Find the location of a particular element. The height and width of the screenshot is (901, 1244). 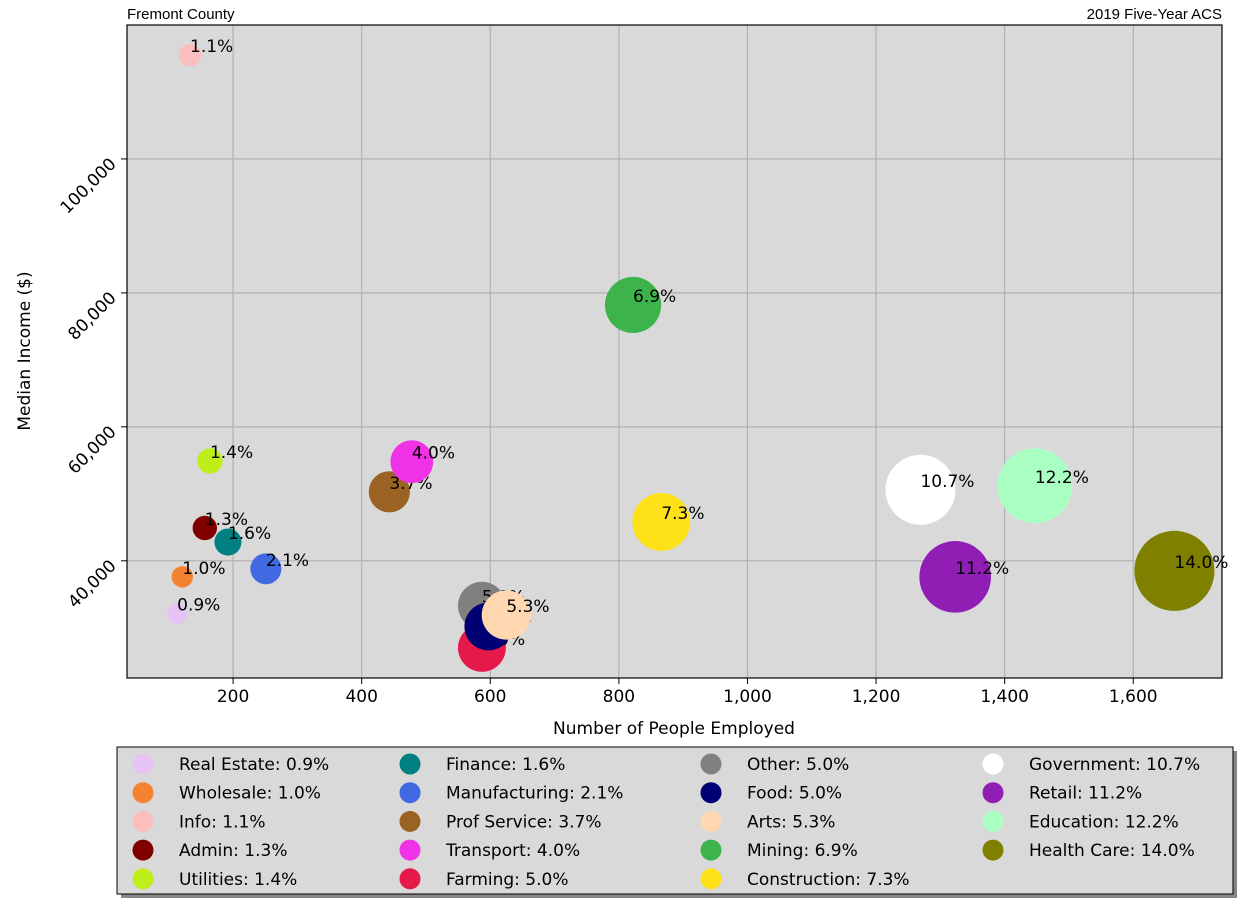

data-label: 11.2% is located at coordinates (982, 569).